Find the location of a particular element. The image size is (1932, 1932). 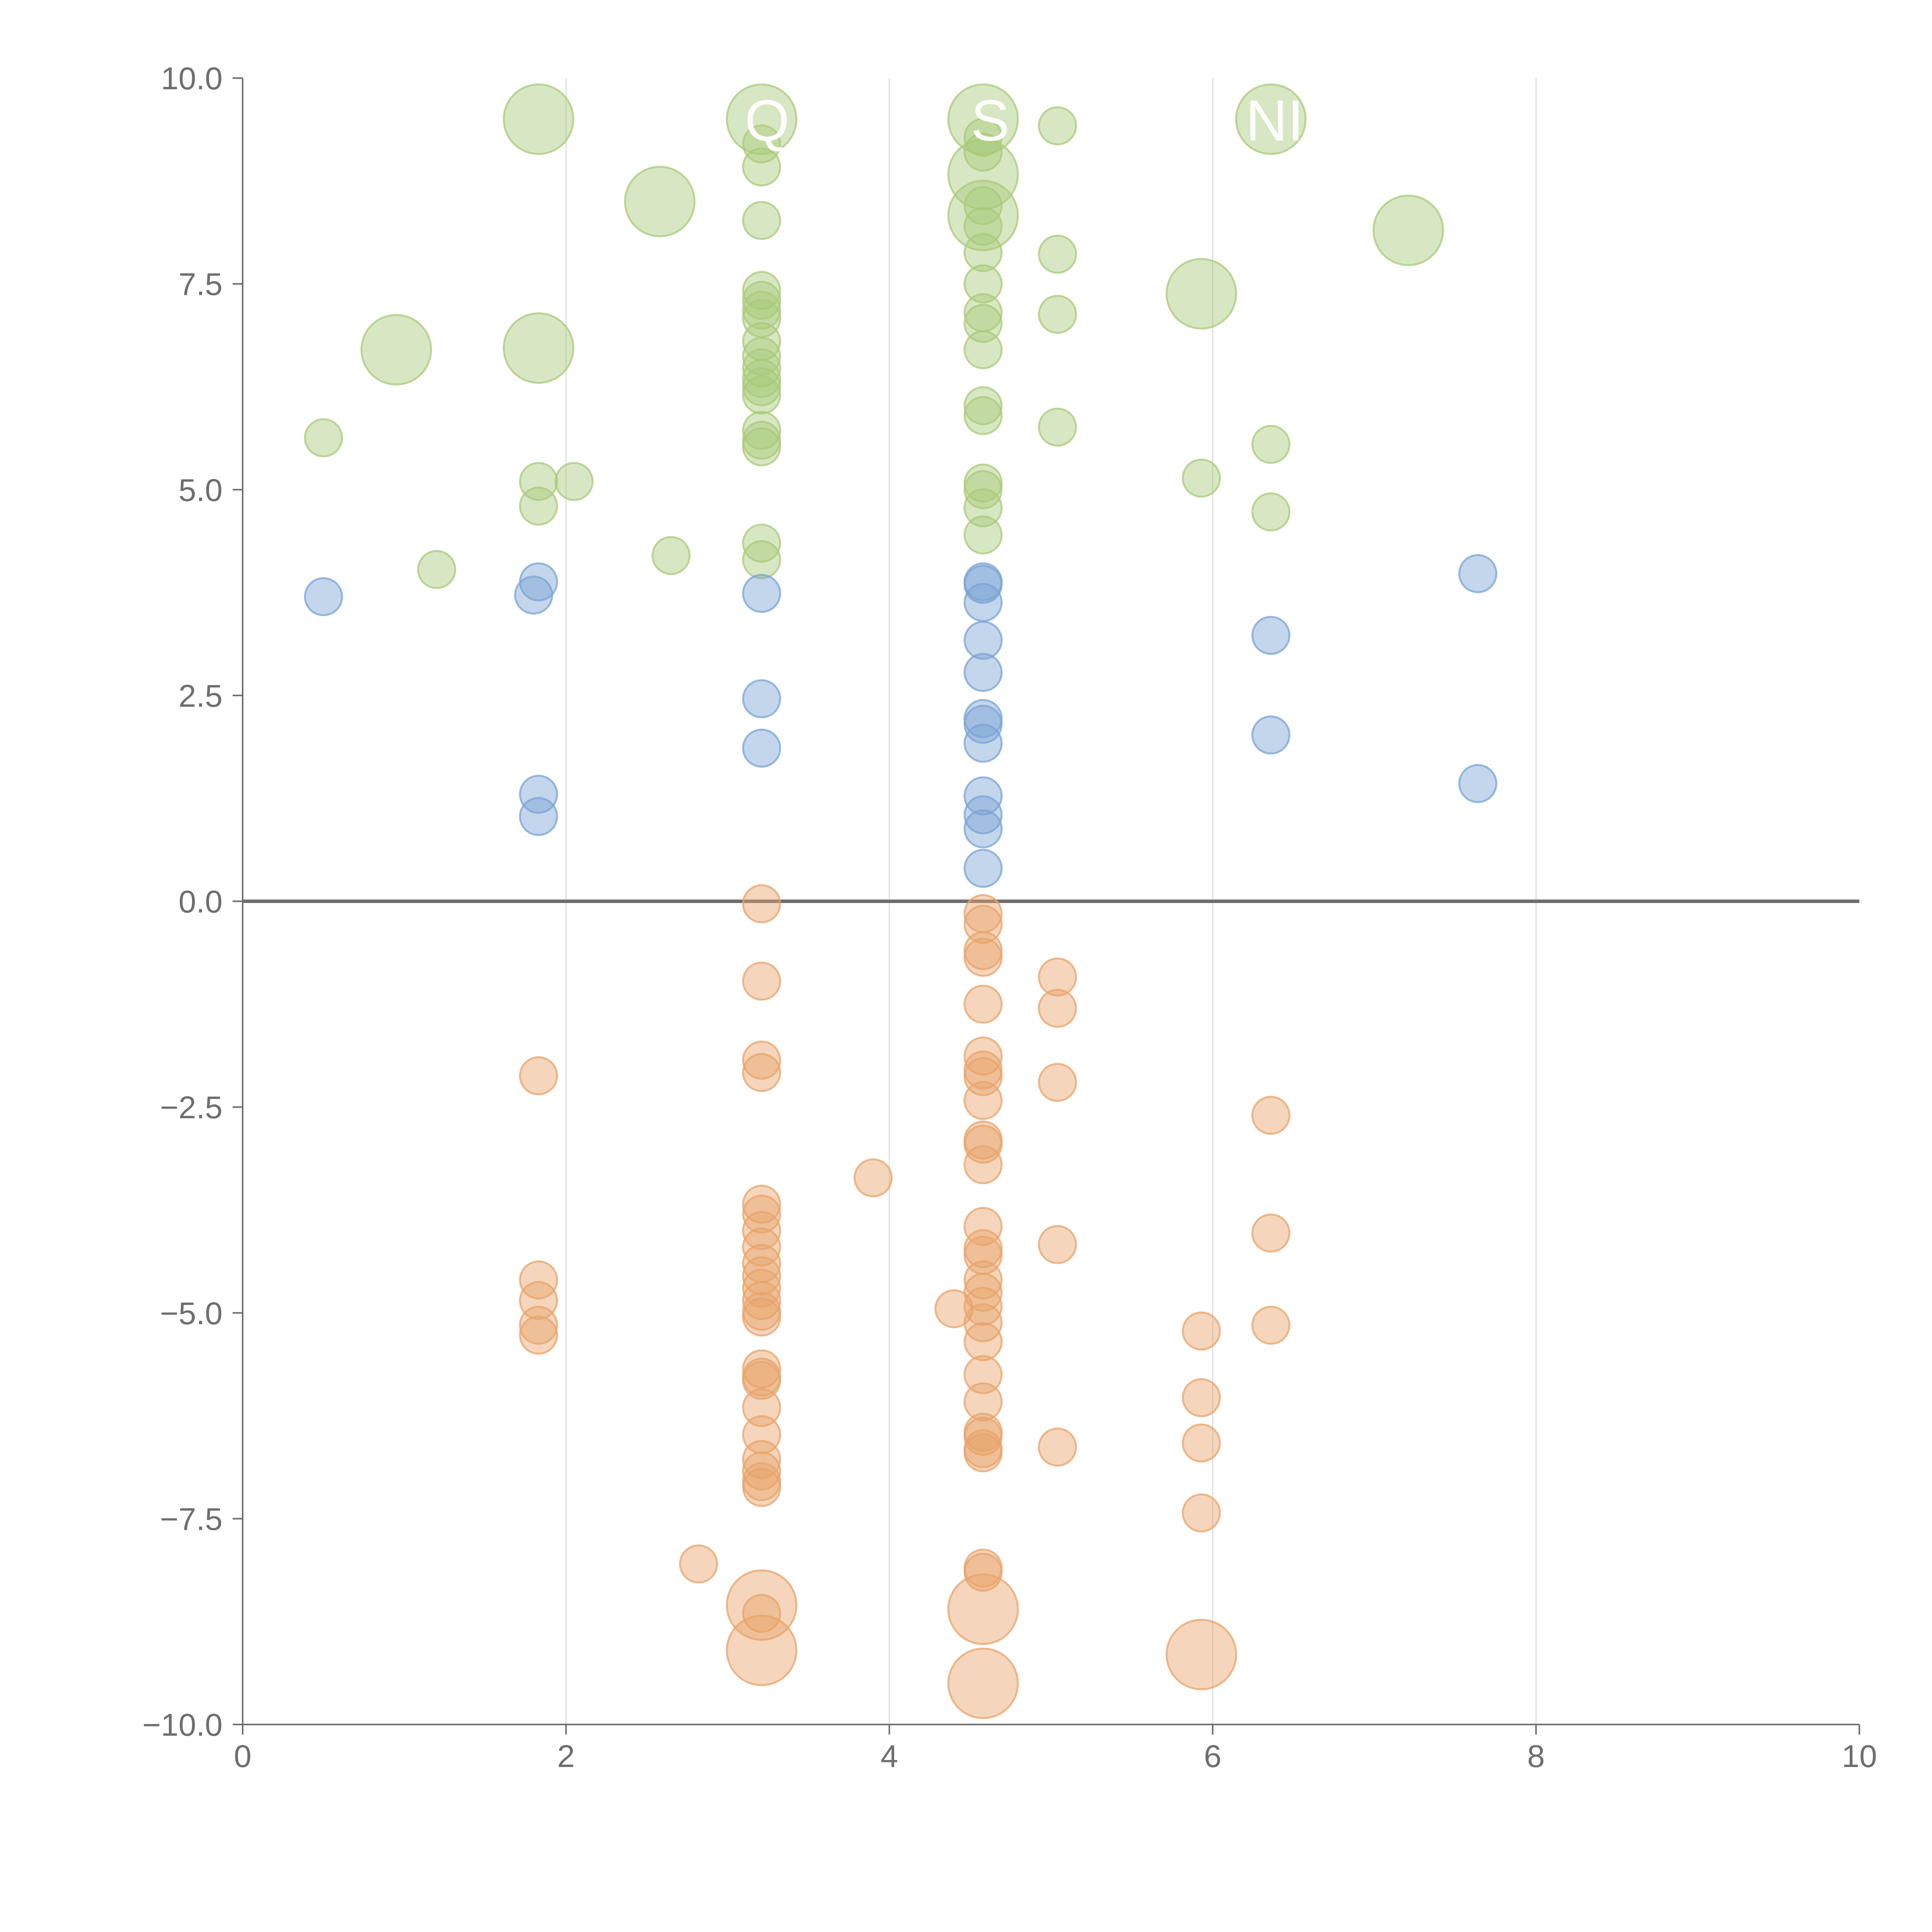

y-tick-label: −2.5 is located at coordinates (192, 1107).